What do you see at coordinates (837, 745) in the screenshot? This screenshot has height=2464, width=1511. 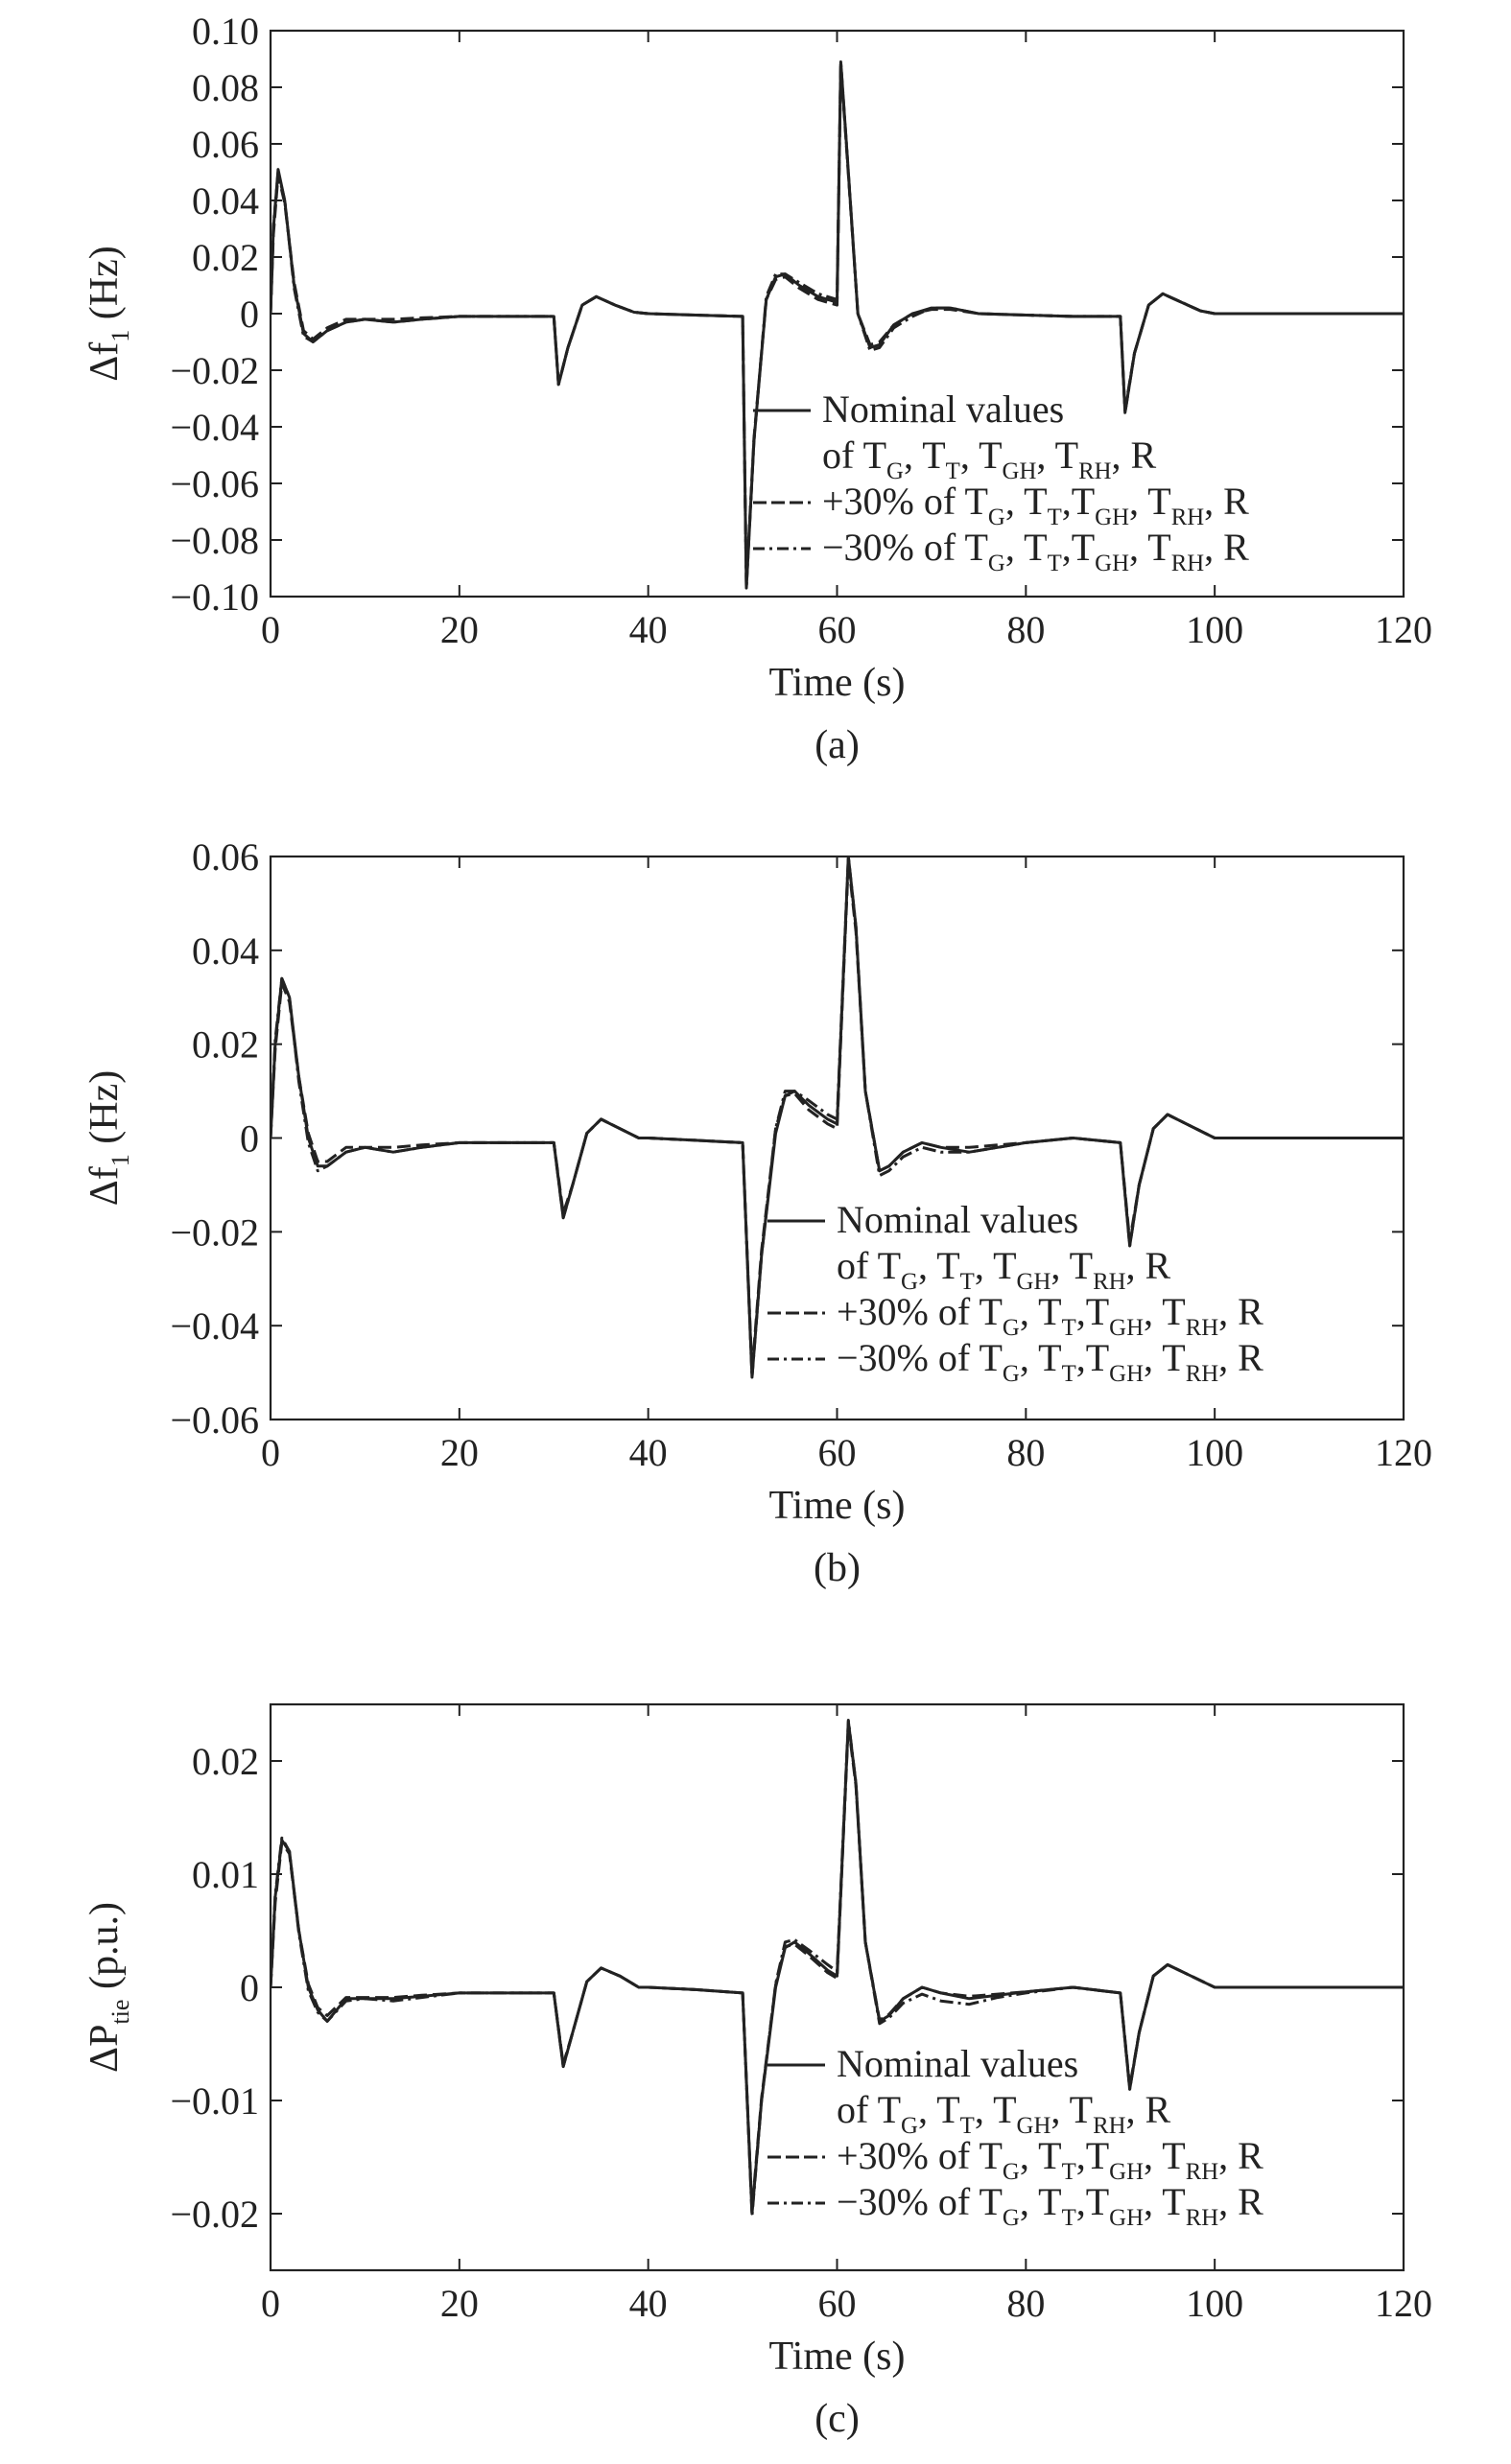 I see `panel-label: (a)` at bounding box center [837, 745].